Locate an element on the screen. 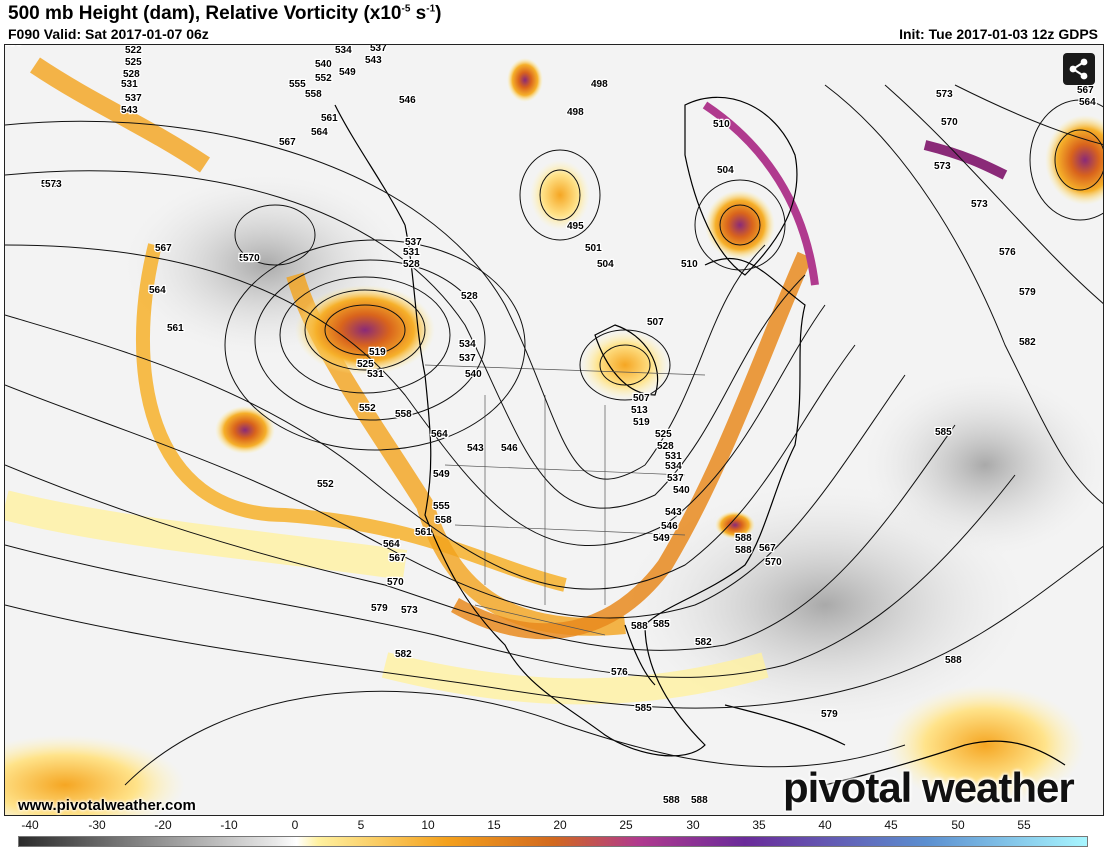 Image resolution: width=1110 pixels, height=856 pixels. contour-label: 498 is located at coordinates (575, 112).